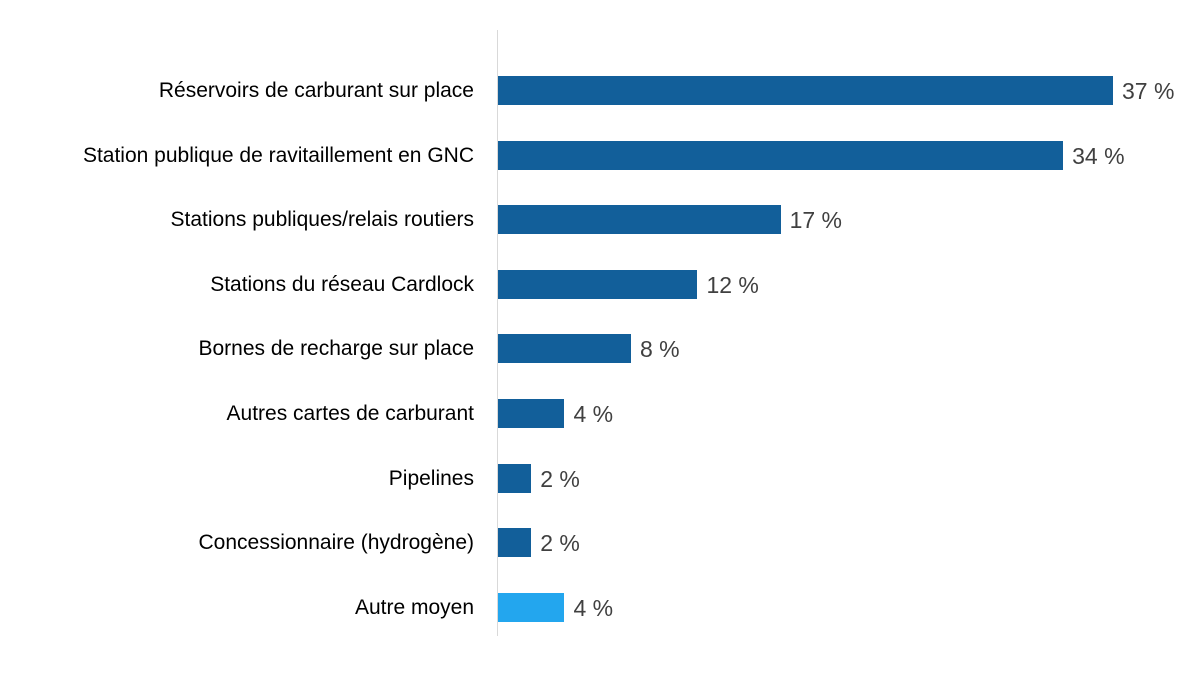 The width and height of the screenshot is (1200, 675). I want to click on category-axis-line, so click(497, 333).